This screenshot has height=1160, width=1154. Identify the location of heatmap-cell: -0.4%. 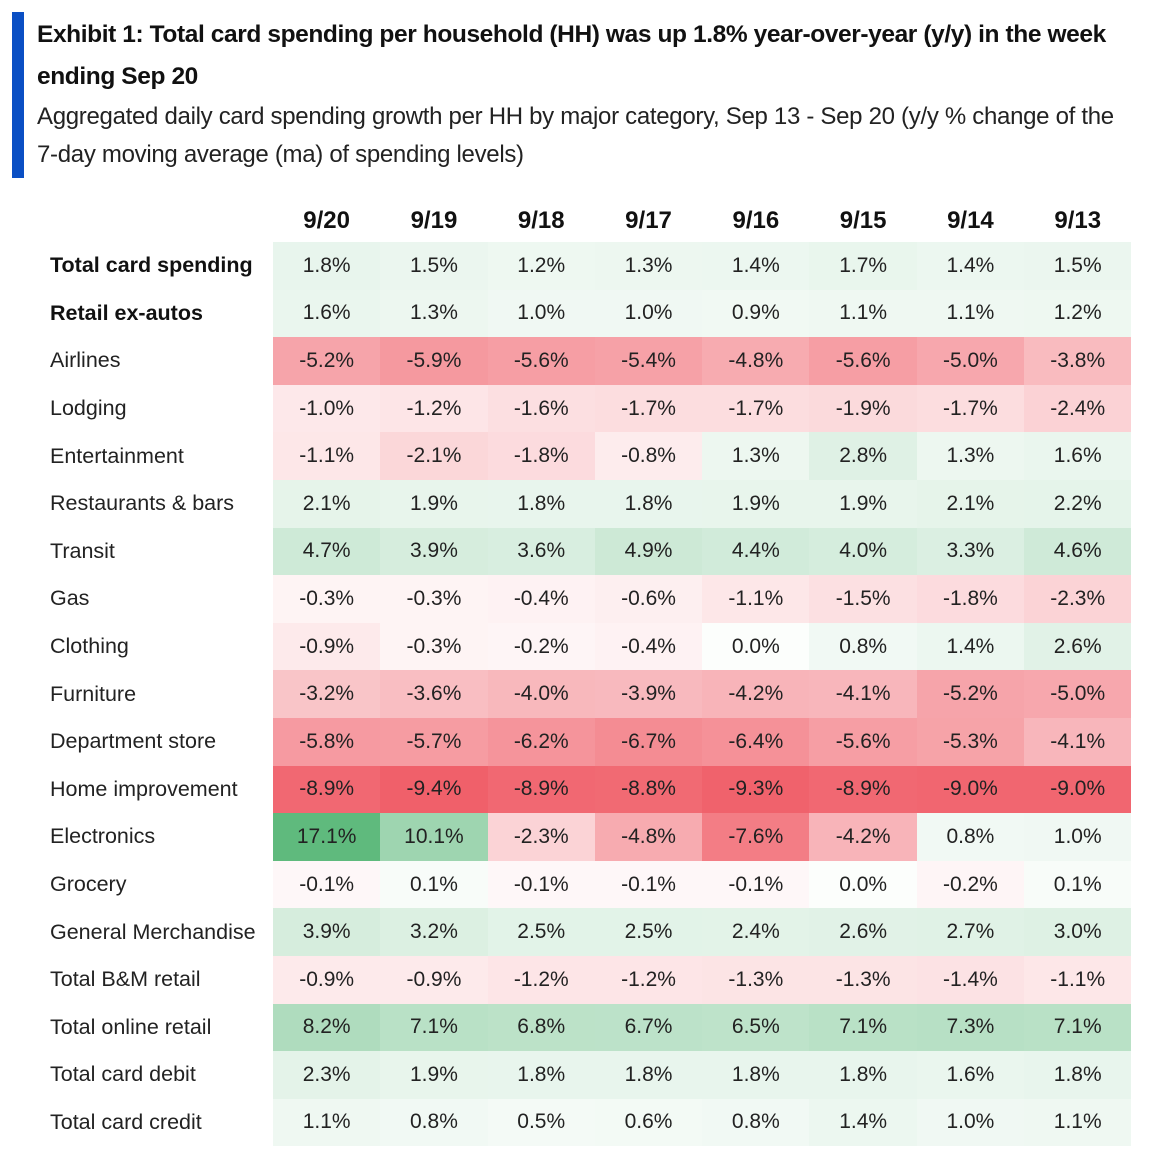
(648, 646).